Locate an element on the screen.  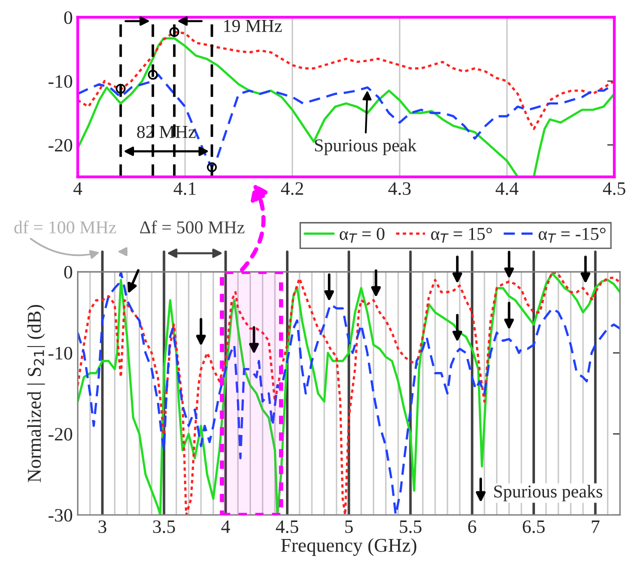
x-tick-label: 5 is located at coordinates (349, 526).